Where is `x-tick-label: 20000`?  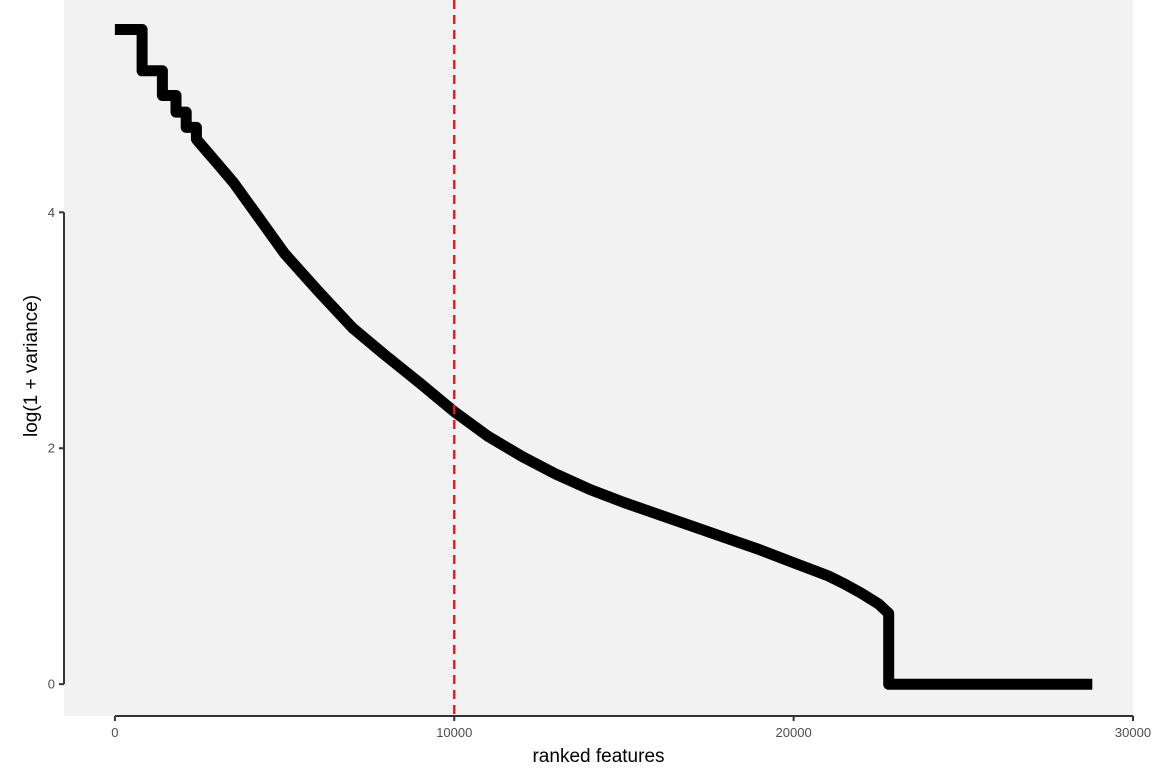
x-tick-label: 20000 is located at coordinates (794, 732).